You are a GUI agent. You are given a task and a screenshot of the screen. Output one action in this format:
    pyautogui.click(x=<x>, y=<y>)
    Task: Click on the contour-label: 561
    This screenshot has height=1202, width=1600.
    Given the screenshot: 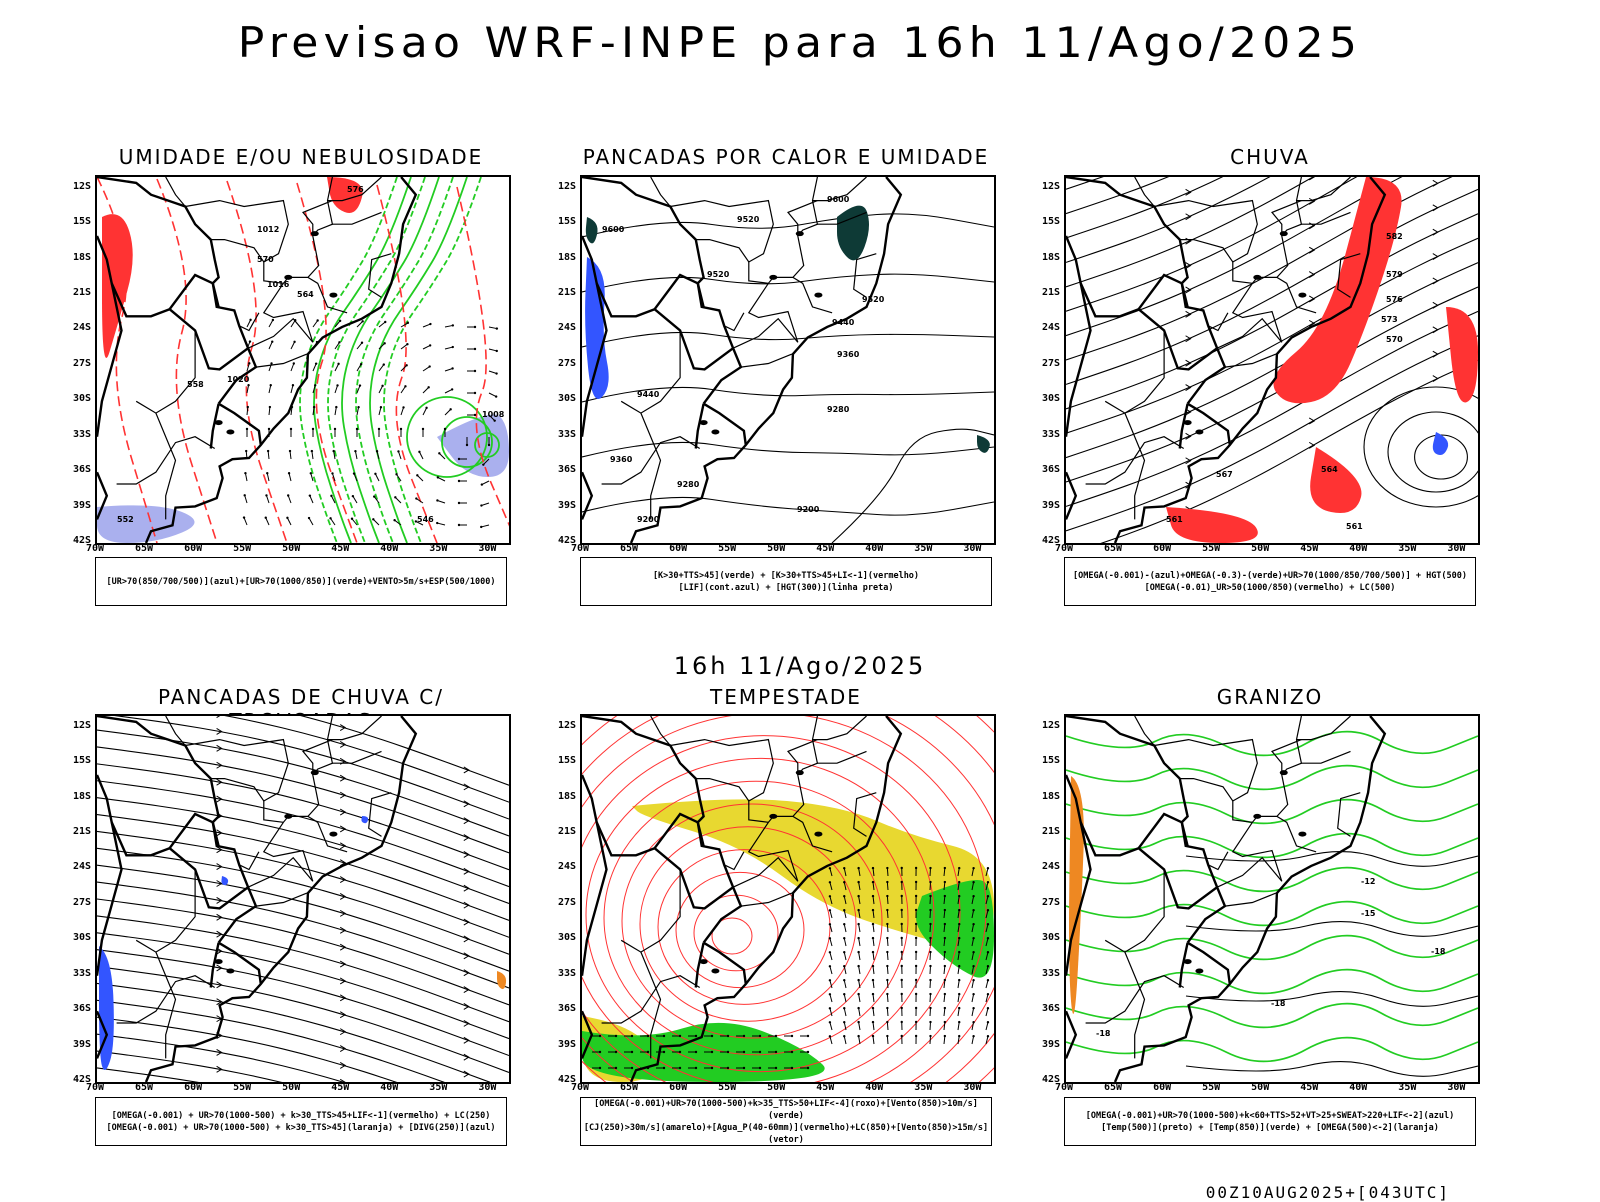 What is the action you would take?
    pyautogui.click(x=1174, y=519)
    